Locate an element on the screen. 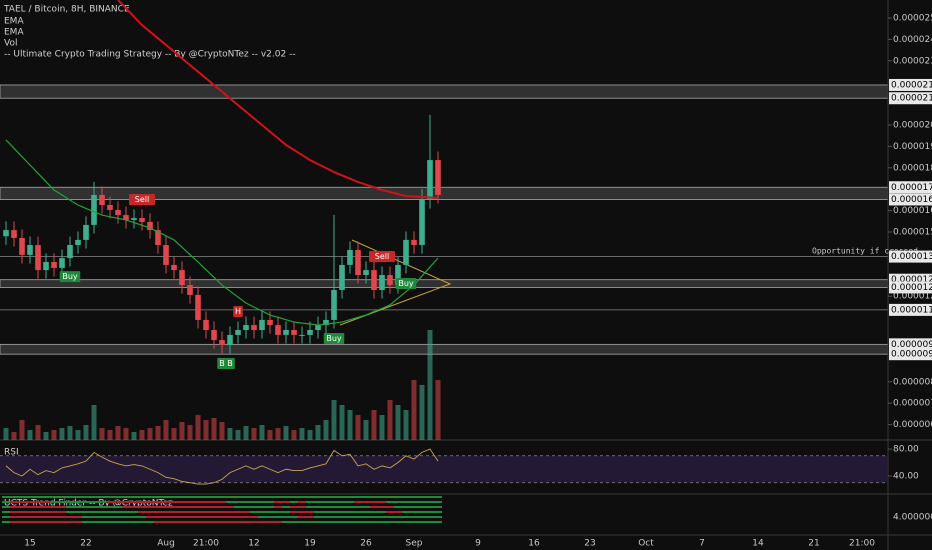  x-tick-label: 22 is located at coordinates (85, 544).